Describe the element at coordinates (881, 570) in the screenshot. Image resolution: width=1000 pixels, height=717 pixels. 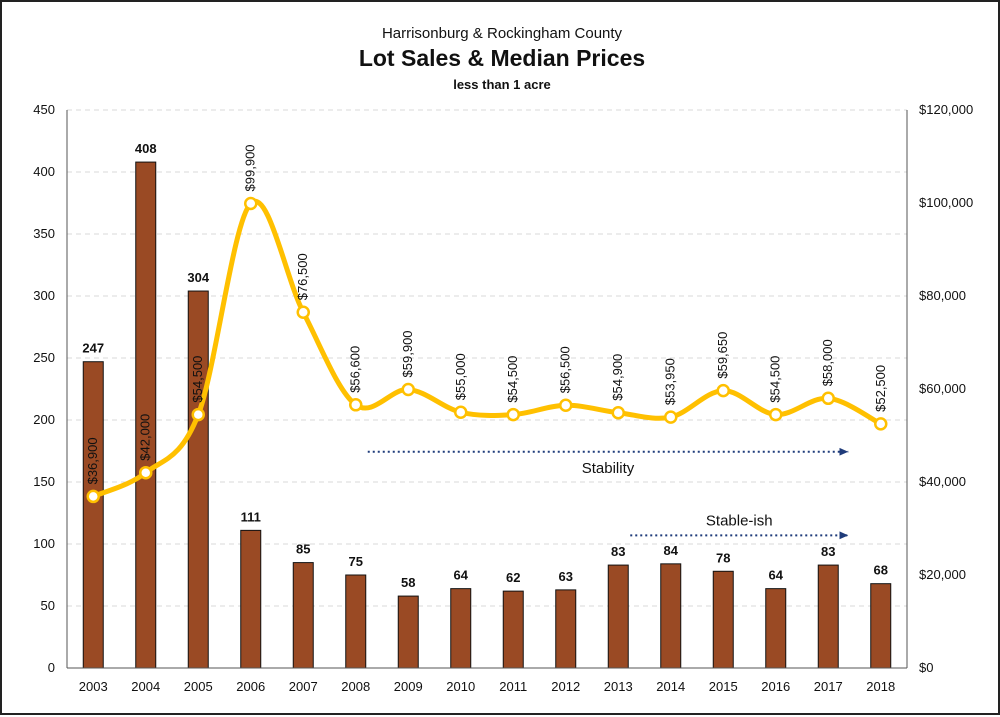
I see `bar-value-label: 68` at that location.